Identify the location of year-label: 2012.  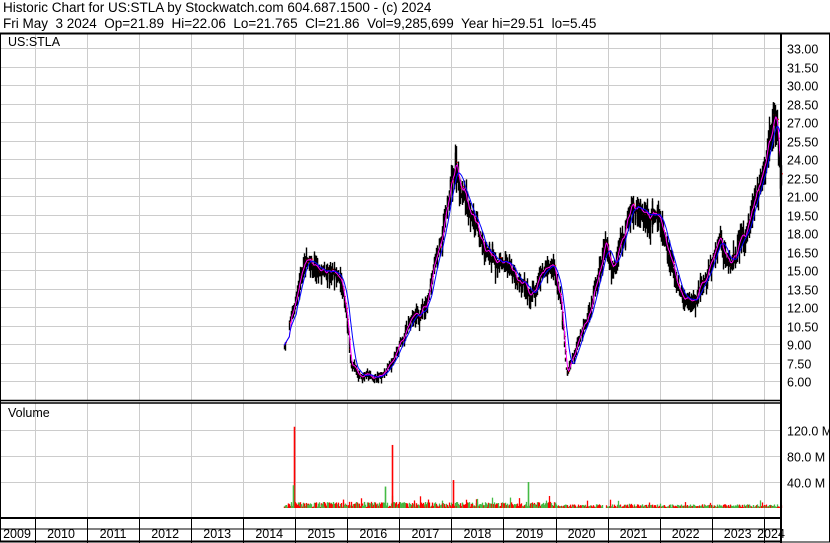
(165, 534).